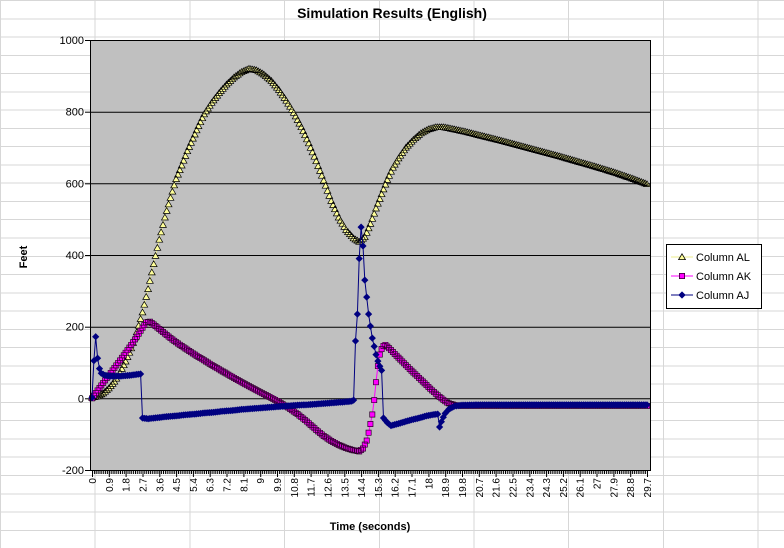  What do you see at coordinates (564, 488) in the screenshot?
I see `svg-text: 25.2` at bounding box center [564, 488].